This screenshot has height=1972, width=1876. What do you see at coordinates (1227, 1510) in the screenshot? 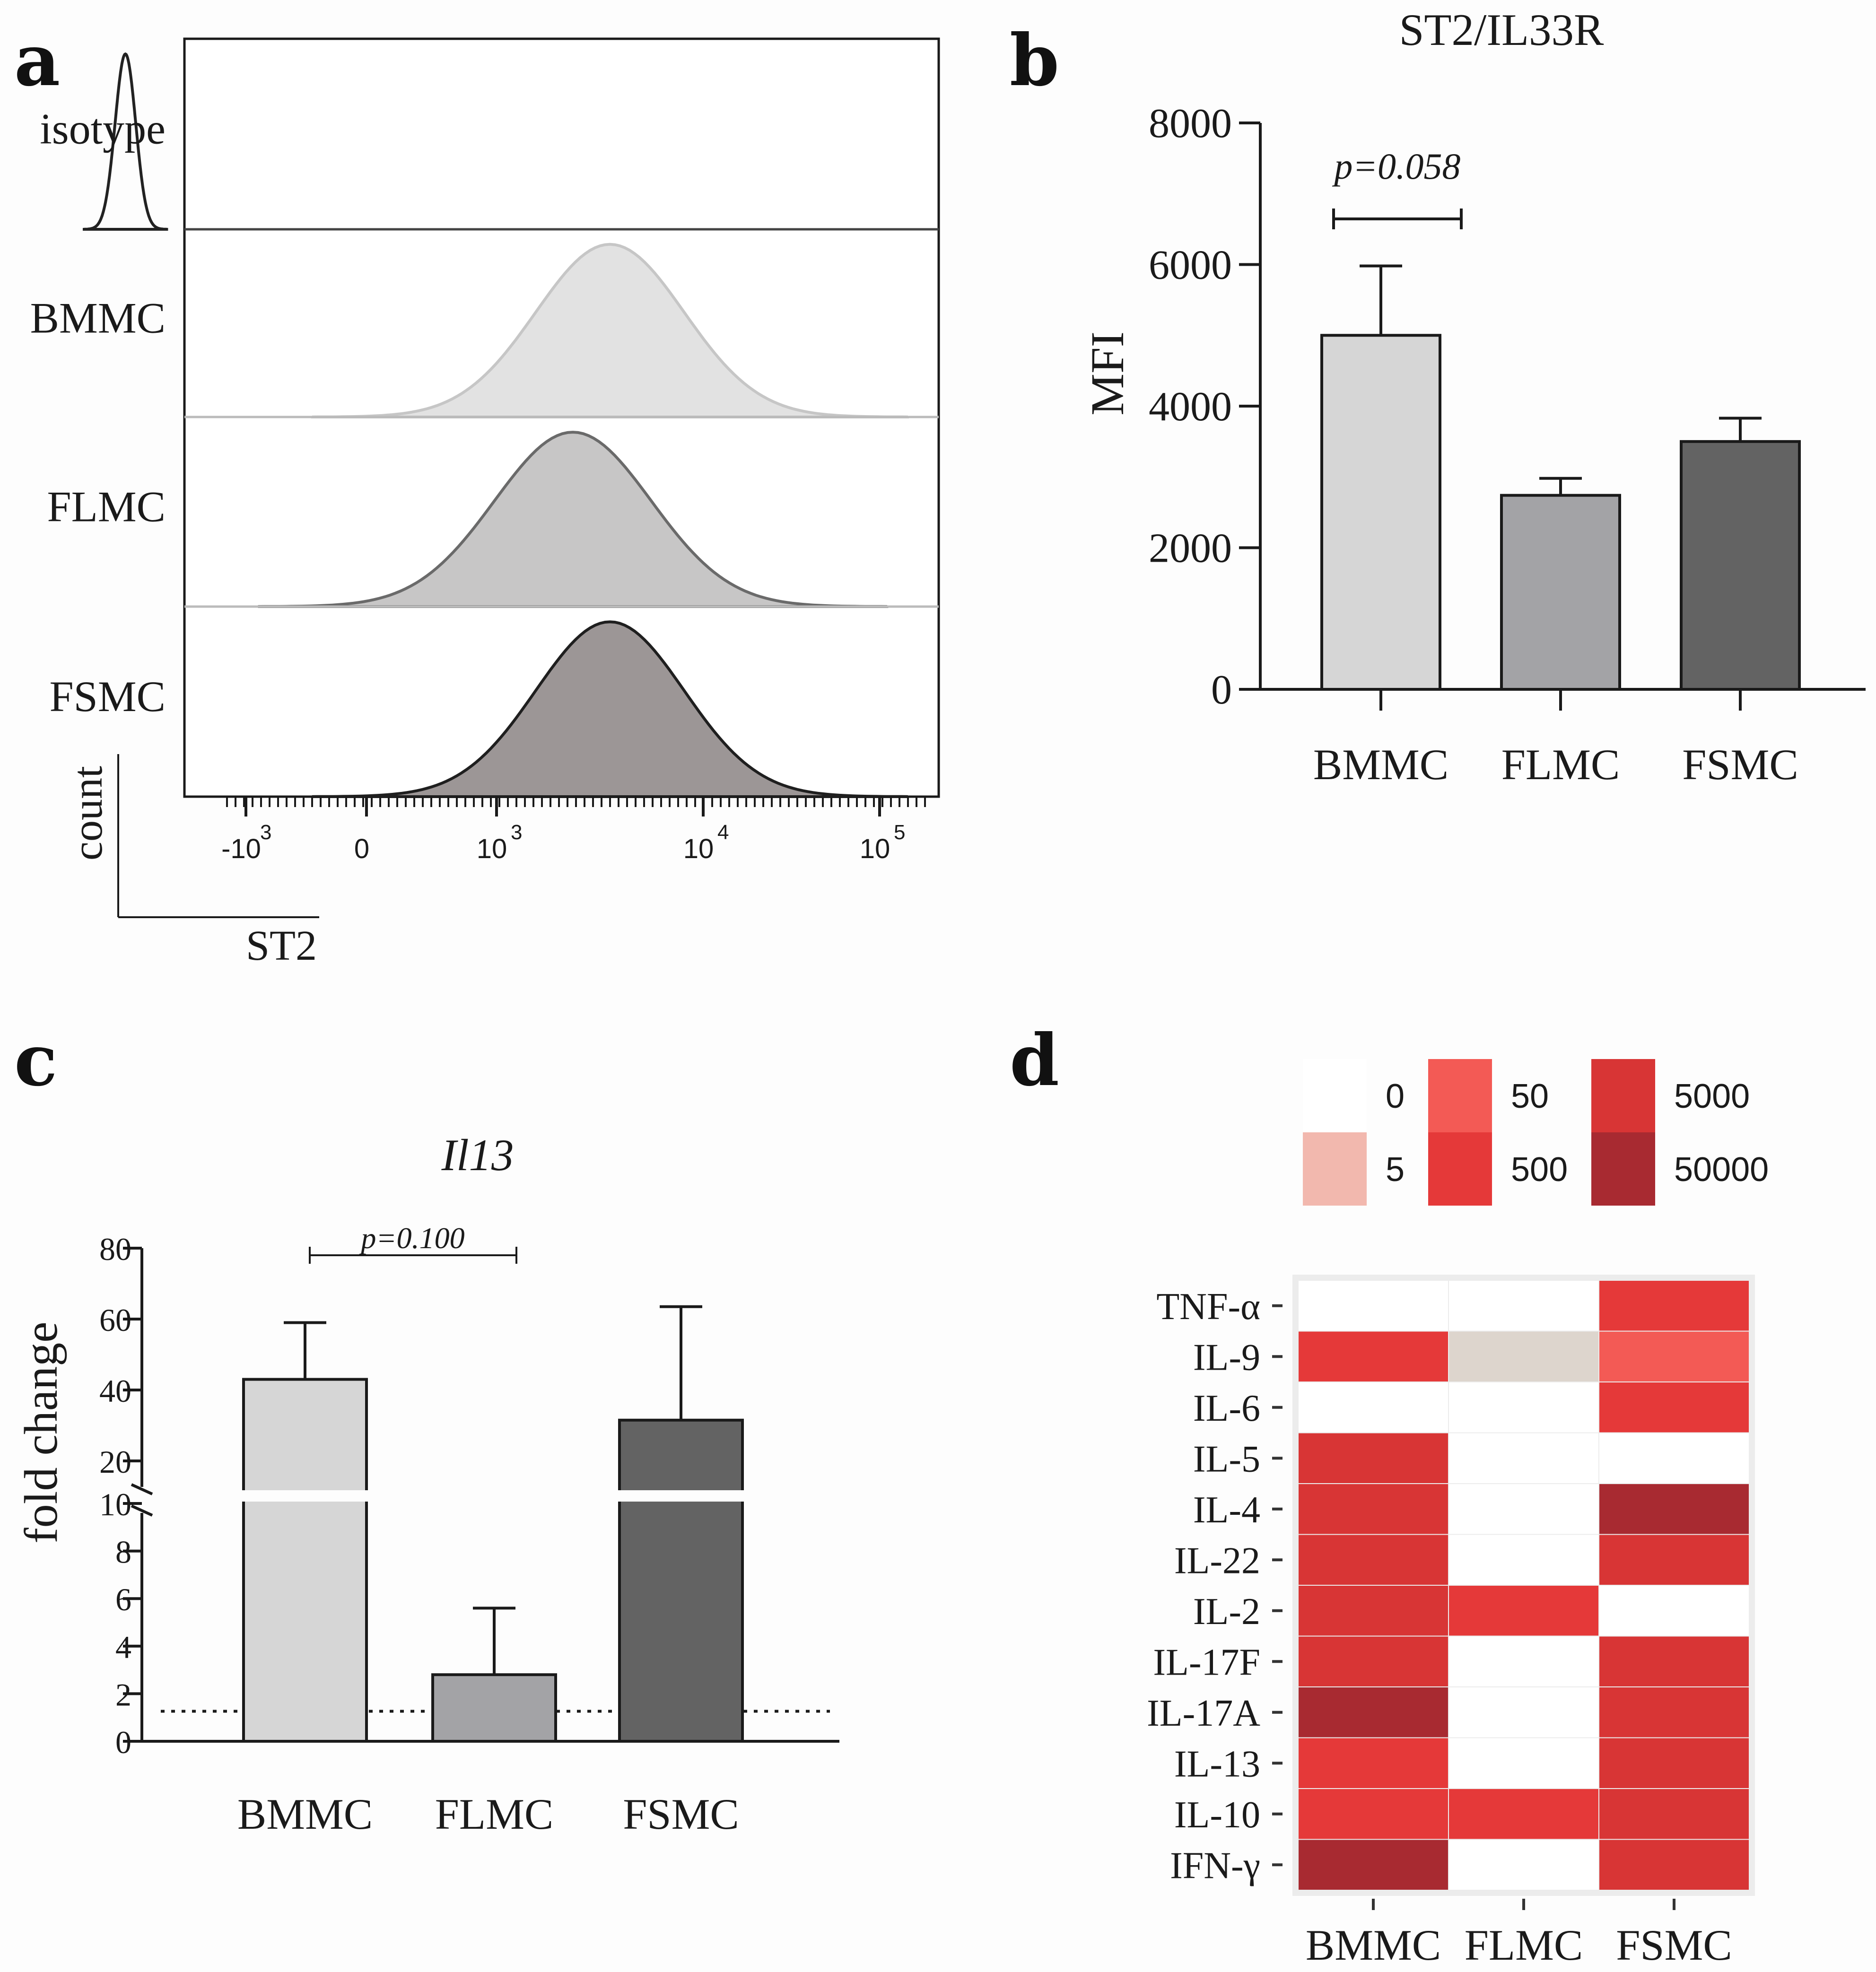
I see `row-label: IL-4` at bounding box center [1227, 1510].